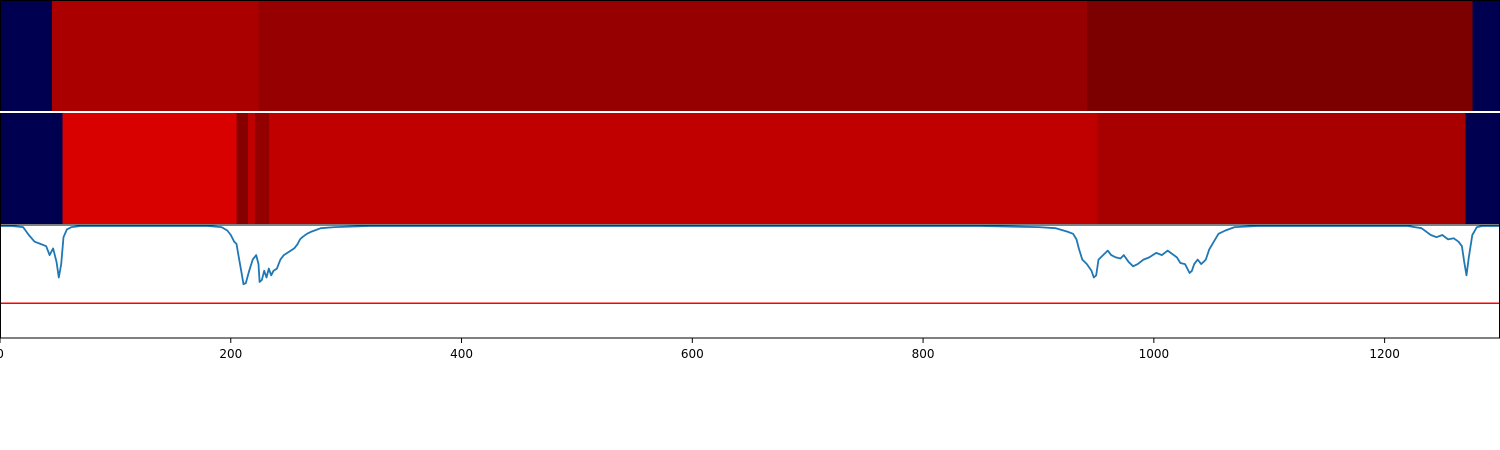  What do you see at coordinates (750, 255) in the screenshot?
I see `line-series` at bounding box center [750, 255].